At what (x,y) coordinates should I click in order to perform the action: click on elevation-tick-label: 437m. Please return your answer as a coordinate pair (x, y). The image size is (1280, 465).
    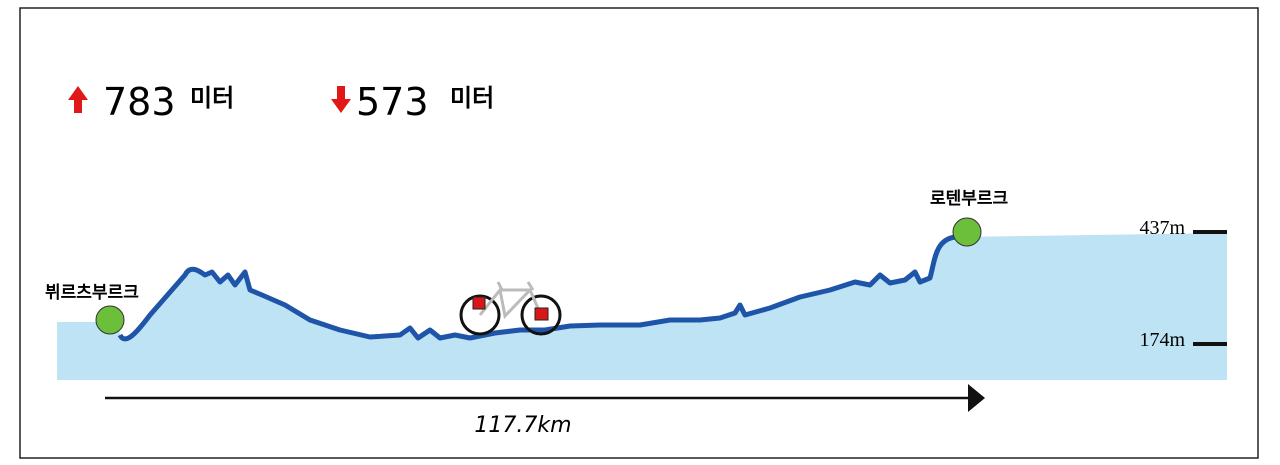
    Looking at the image, I should click on (1162, 228).